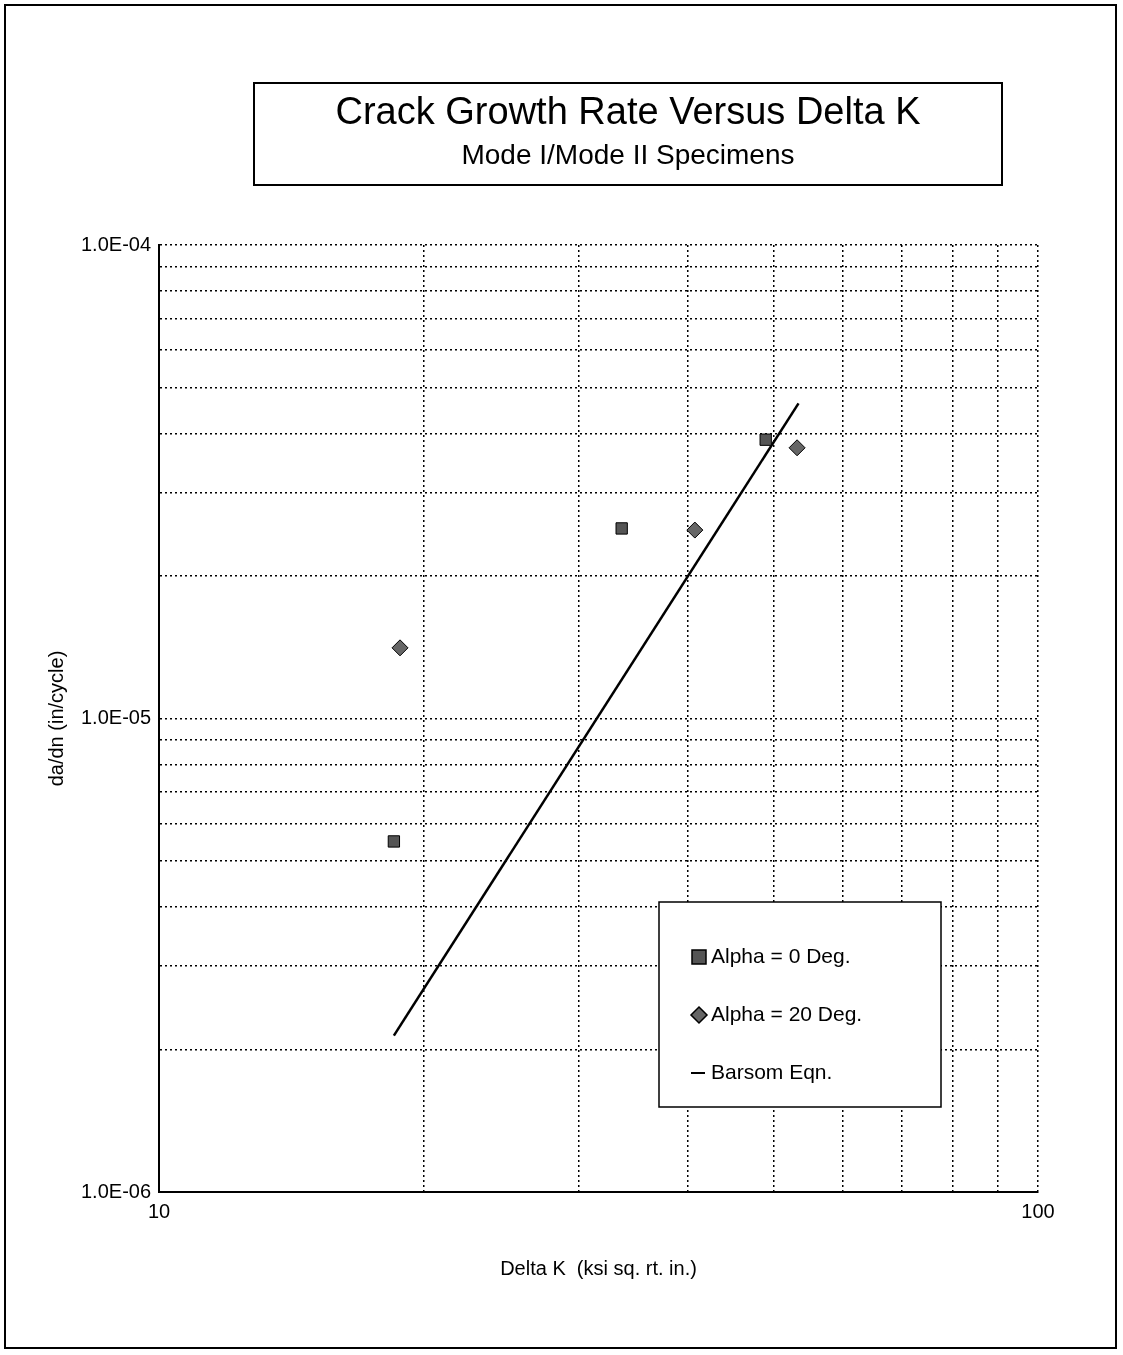 The height and width of the screenshot is (1355, 1123). Describe the element at coordinates (787, 1013) in the screenshot. I see `legend-label: Alpha = 20 Deg.` at that location.